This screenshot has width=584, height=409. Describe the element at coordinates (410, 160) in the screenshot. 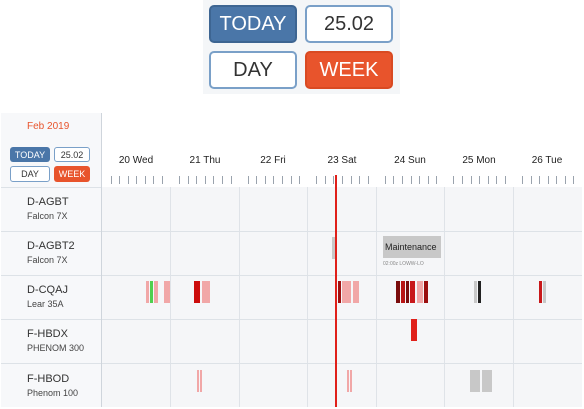

I see `day-label: 24 Sun` at that location.